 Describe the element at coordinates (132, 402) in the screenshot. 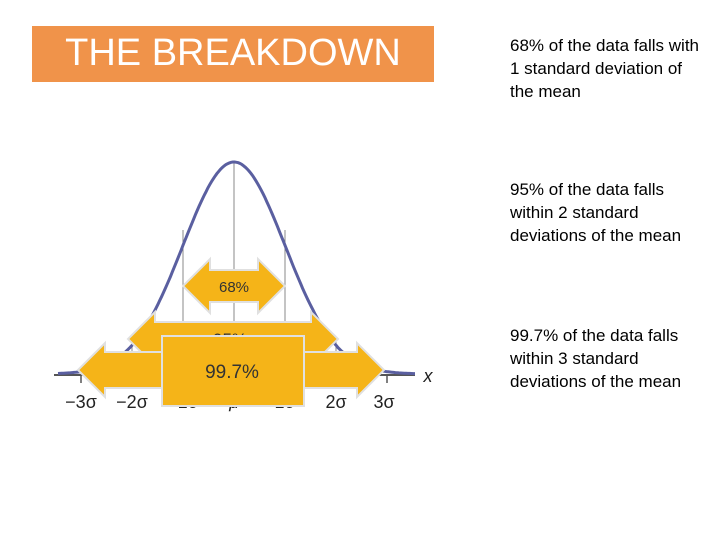

I see `tick-label-minus2: −2σ` at that location.